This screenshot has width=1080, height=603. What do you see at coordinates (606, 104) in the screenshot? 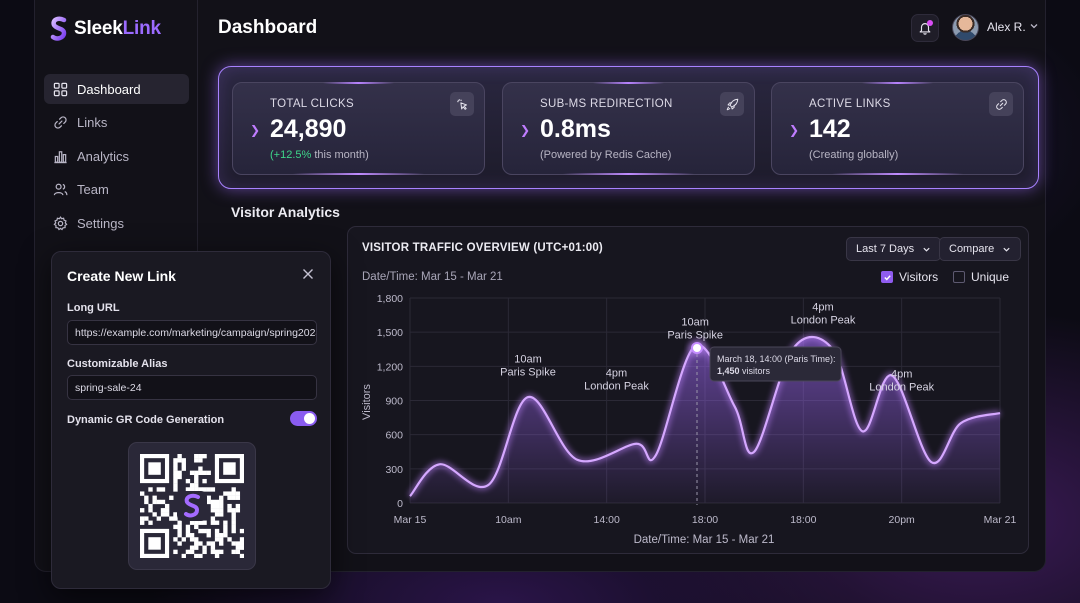
I see `stat-label: SUB-MS REDIRECTION` at bounding box center [606, 104].